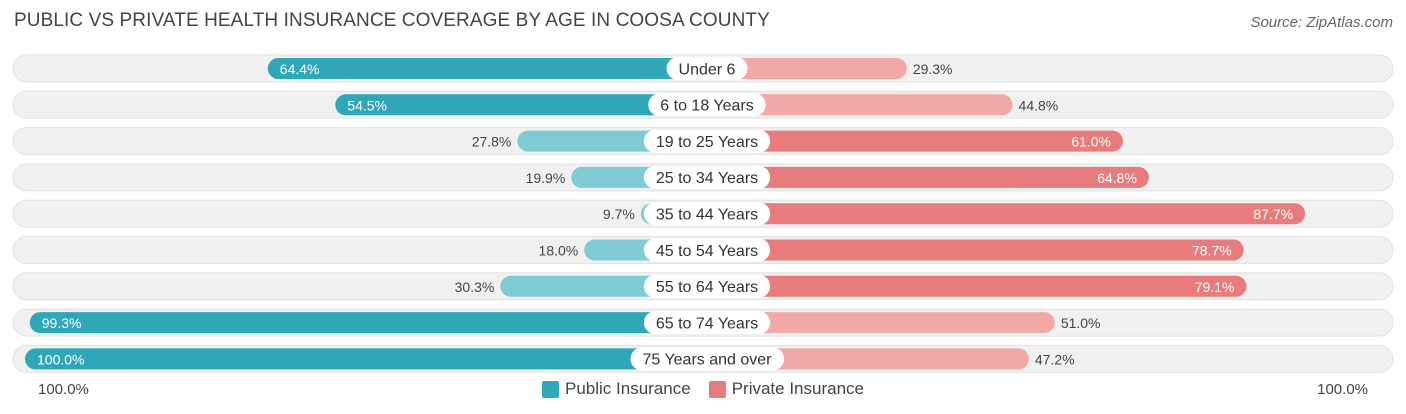  Describe the element at coordinates (475, 287) in the screenshot. I see `public-value-label: 30.3%` at that location.